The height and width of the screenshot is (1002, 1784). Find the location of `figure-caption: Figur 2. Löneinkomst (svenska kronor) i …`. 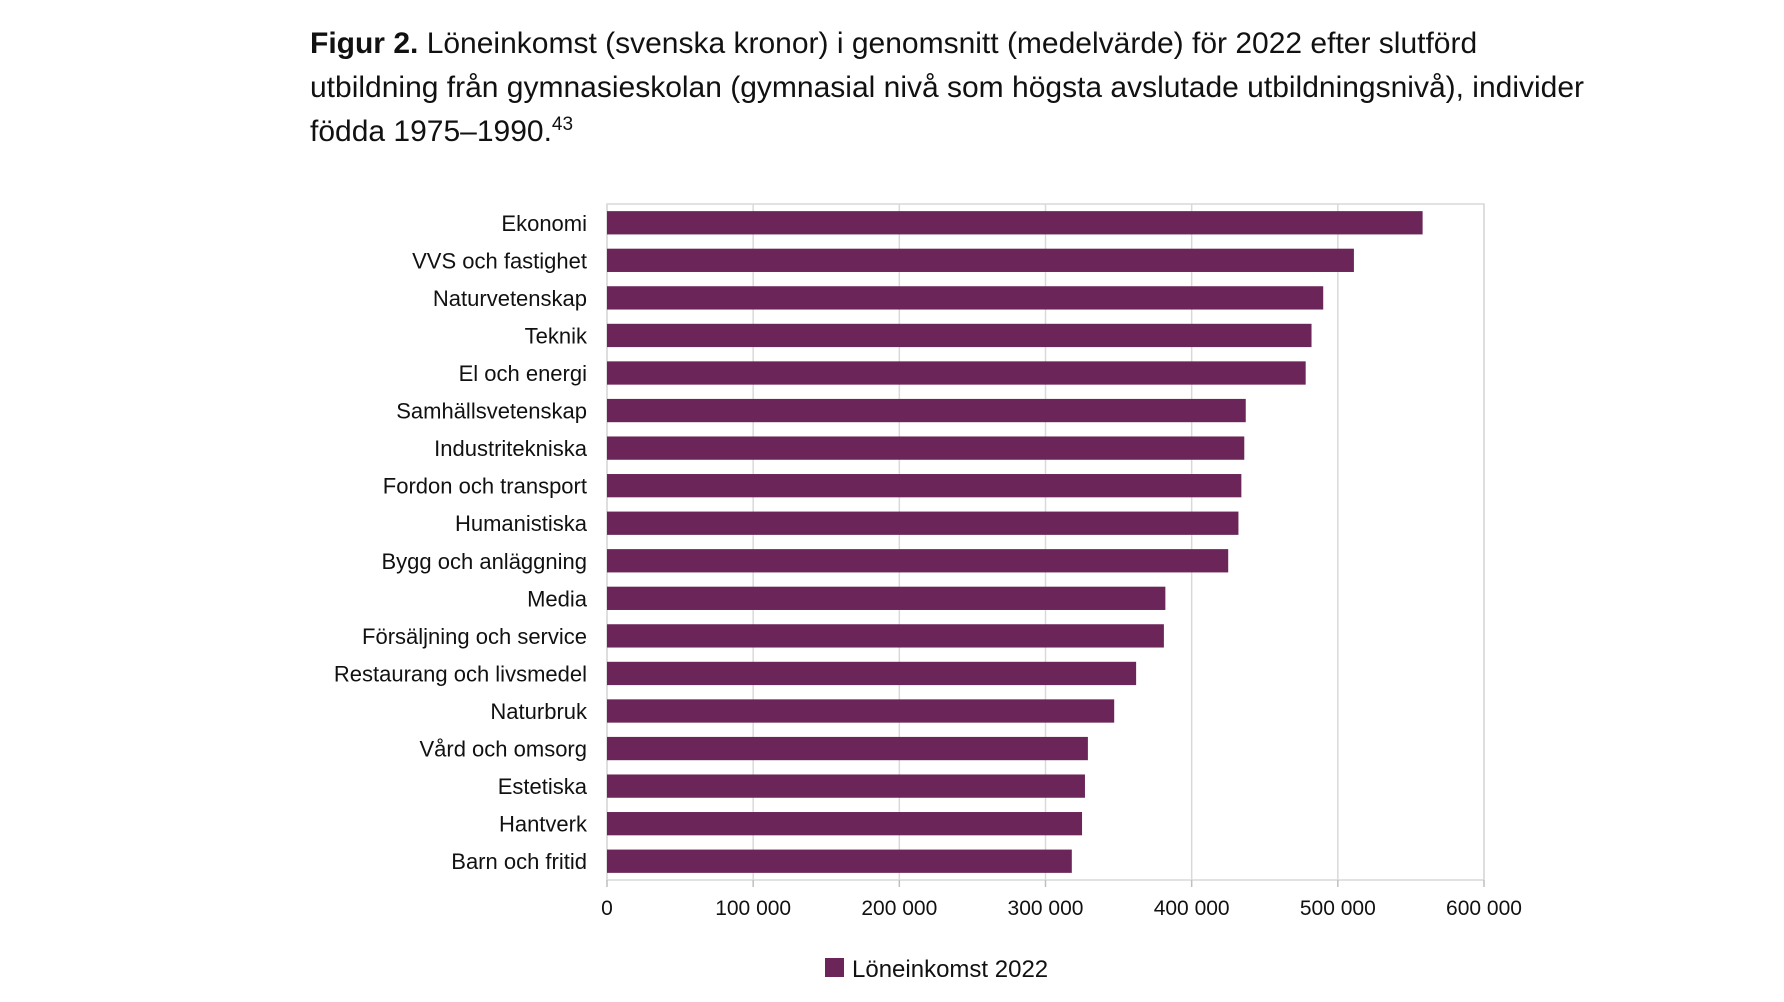

figure-caption: Figur 2. Löneinkomst (svenska kronor) i … is located at coordinates (950, 88).